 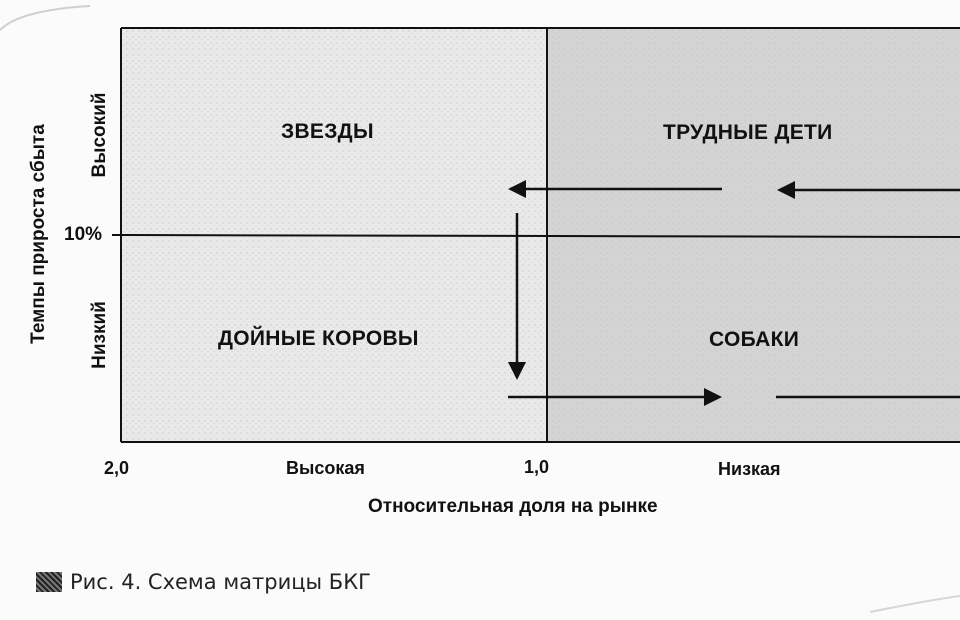 What do you see at coordinates (754, 339) in the screenshot?
I see `quadrant-dogs: СОБАКИ` at bounding box center [754, 339].